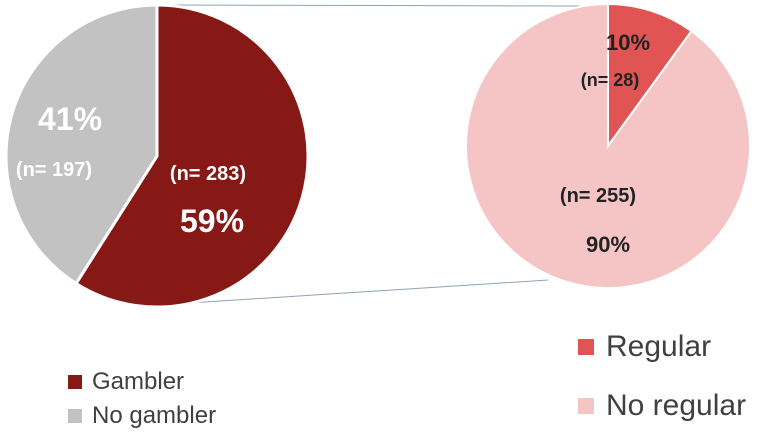  What do you see at coordinates (610, 80) in the screenshot?
I see `count-label-regular: (n= 28)` at bounding box center [610, 80].